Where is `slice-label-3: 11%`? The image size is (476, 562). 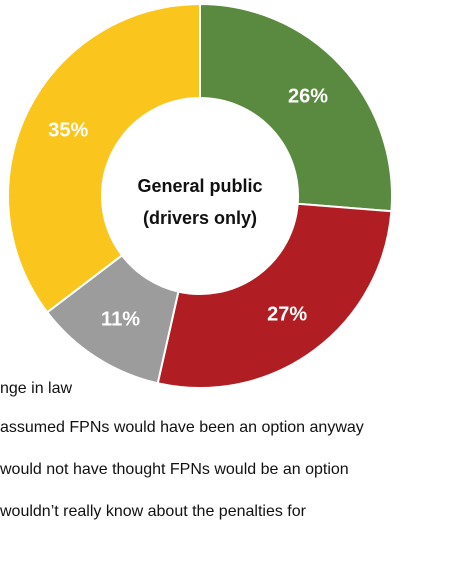
slice-label-3: 11% is located at coordinates (120, 320).